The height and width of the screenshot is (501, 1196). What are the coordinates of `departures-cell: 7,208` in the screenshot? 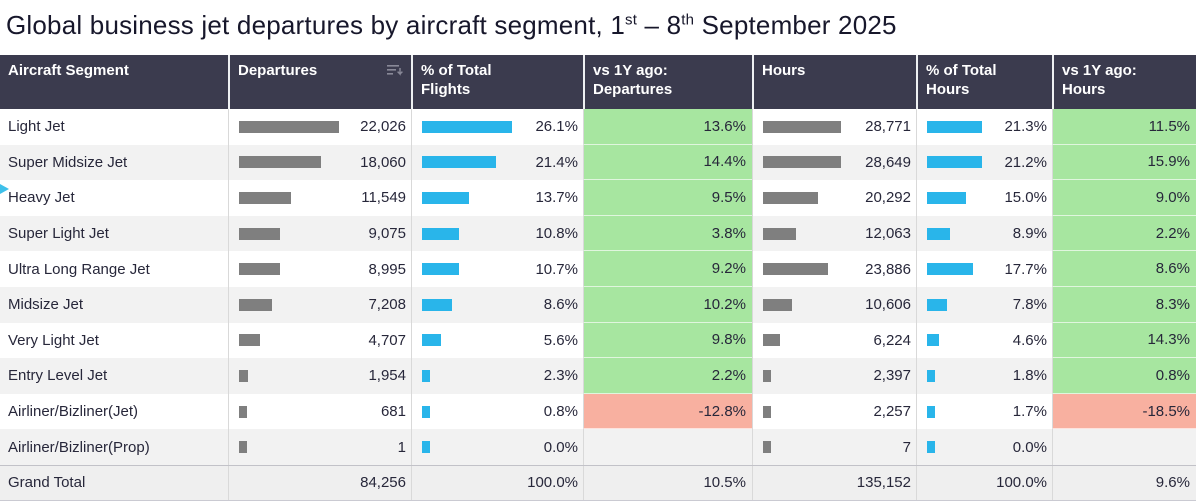 It's located at (319, 304).